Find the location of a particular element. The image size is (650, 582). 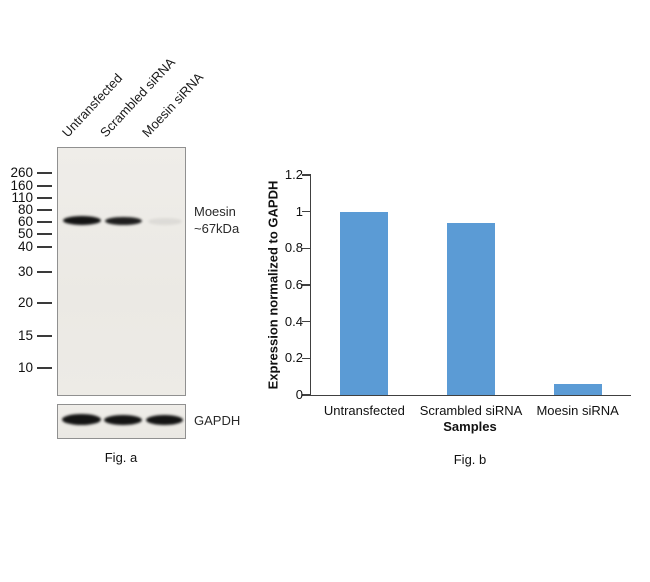

x-category-label: Moesin siRNA is located at coordinates (577, 410).